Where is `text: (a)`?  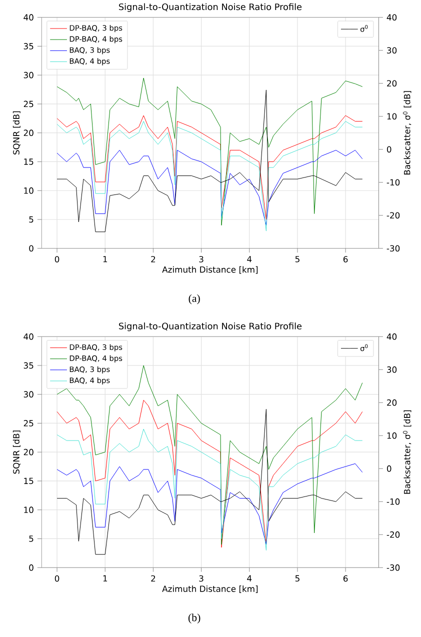 text: (a) is located at coordinates (194, 299).